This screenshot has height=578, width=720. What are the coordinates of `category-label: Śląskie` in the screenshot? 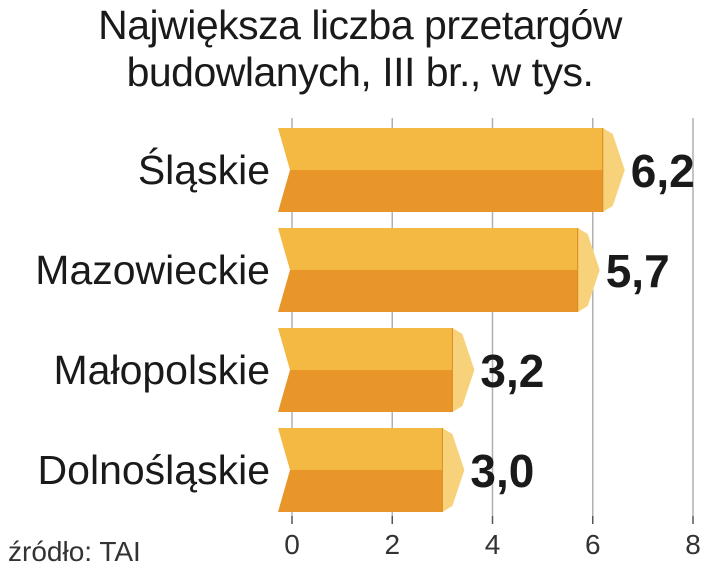 It's located at (204, 170).